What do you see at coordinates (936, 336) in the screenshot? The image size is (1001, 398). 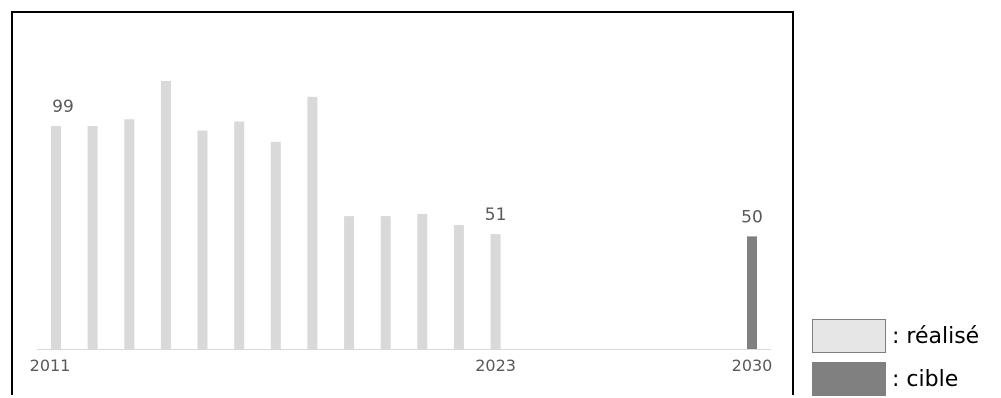 I see `legend-label-realise: : réalisé` at bounding box center [936, 336].